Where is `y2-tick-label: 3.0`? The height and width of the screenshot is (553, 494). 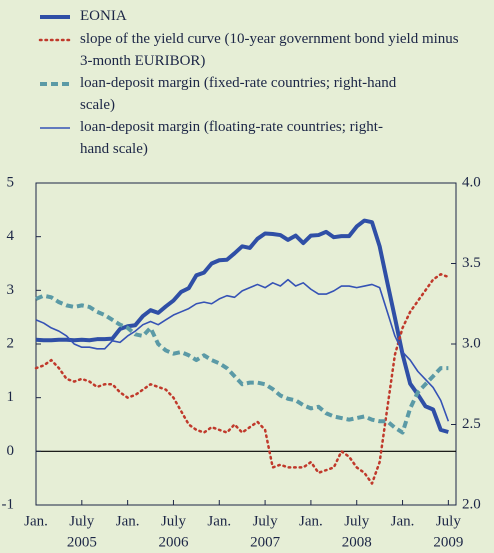 y2-tick-label: 3.0 is located at coordinates (471, 343).